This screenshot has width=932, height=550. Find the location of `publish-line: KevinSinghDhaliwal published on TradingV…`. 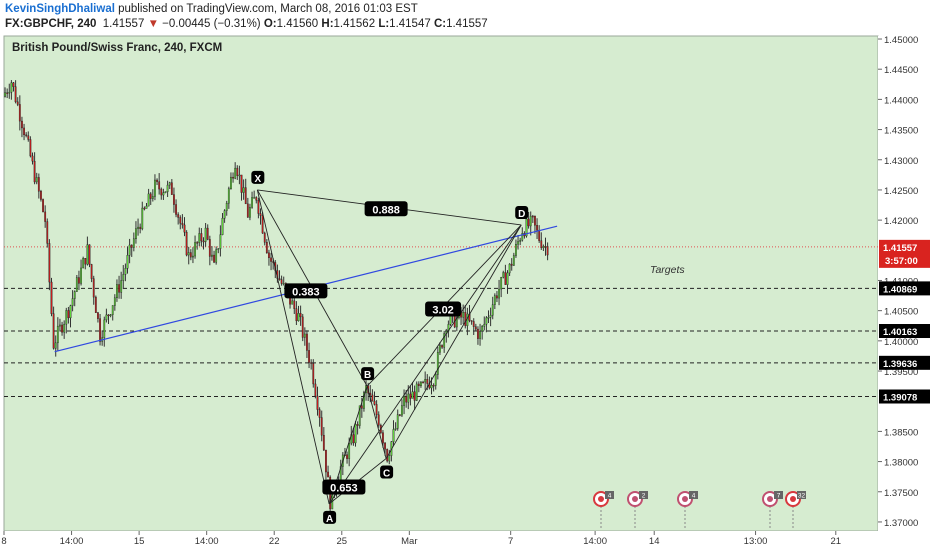

publish-line: KevinSinghDhaliwal published on TradingV… is located at coordinates (211, 9).